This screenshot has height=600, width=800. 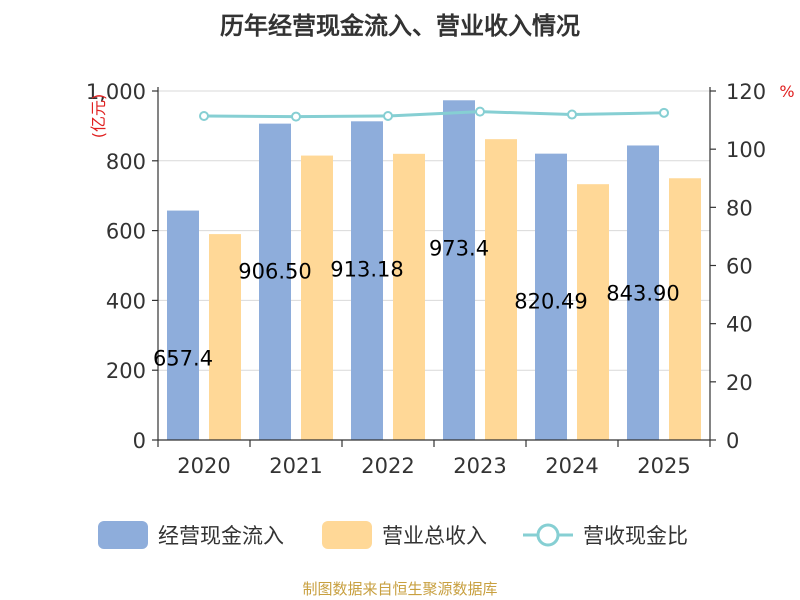 What do you see at coordinates (663, 466) in the screenshot?
I see `x-tick-label: 2025` at bounding box center [663, 466].